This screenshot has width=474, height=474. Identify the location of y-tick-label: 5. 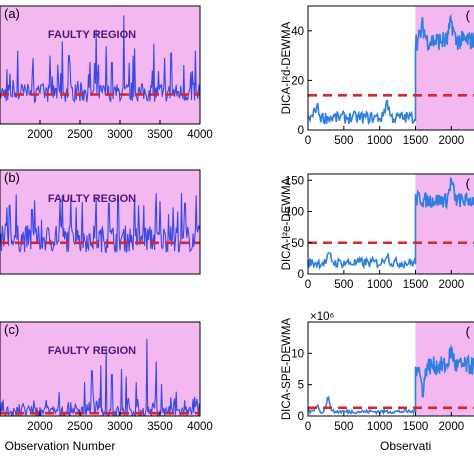
(301, 386).